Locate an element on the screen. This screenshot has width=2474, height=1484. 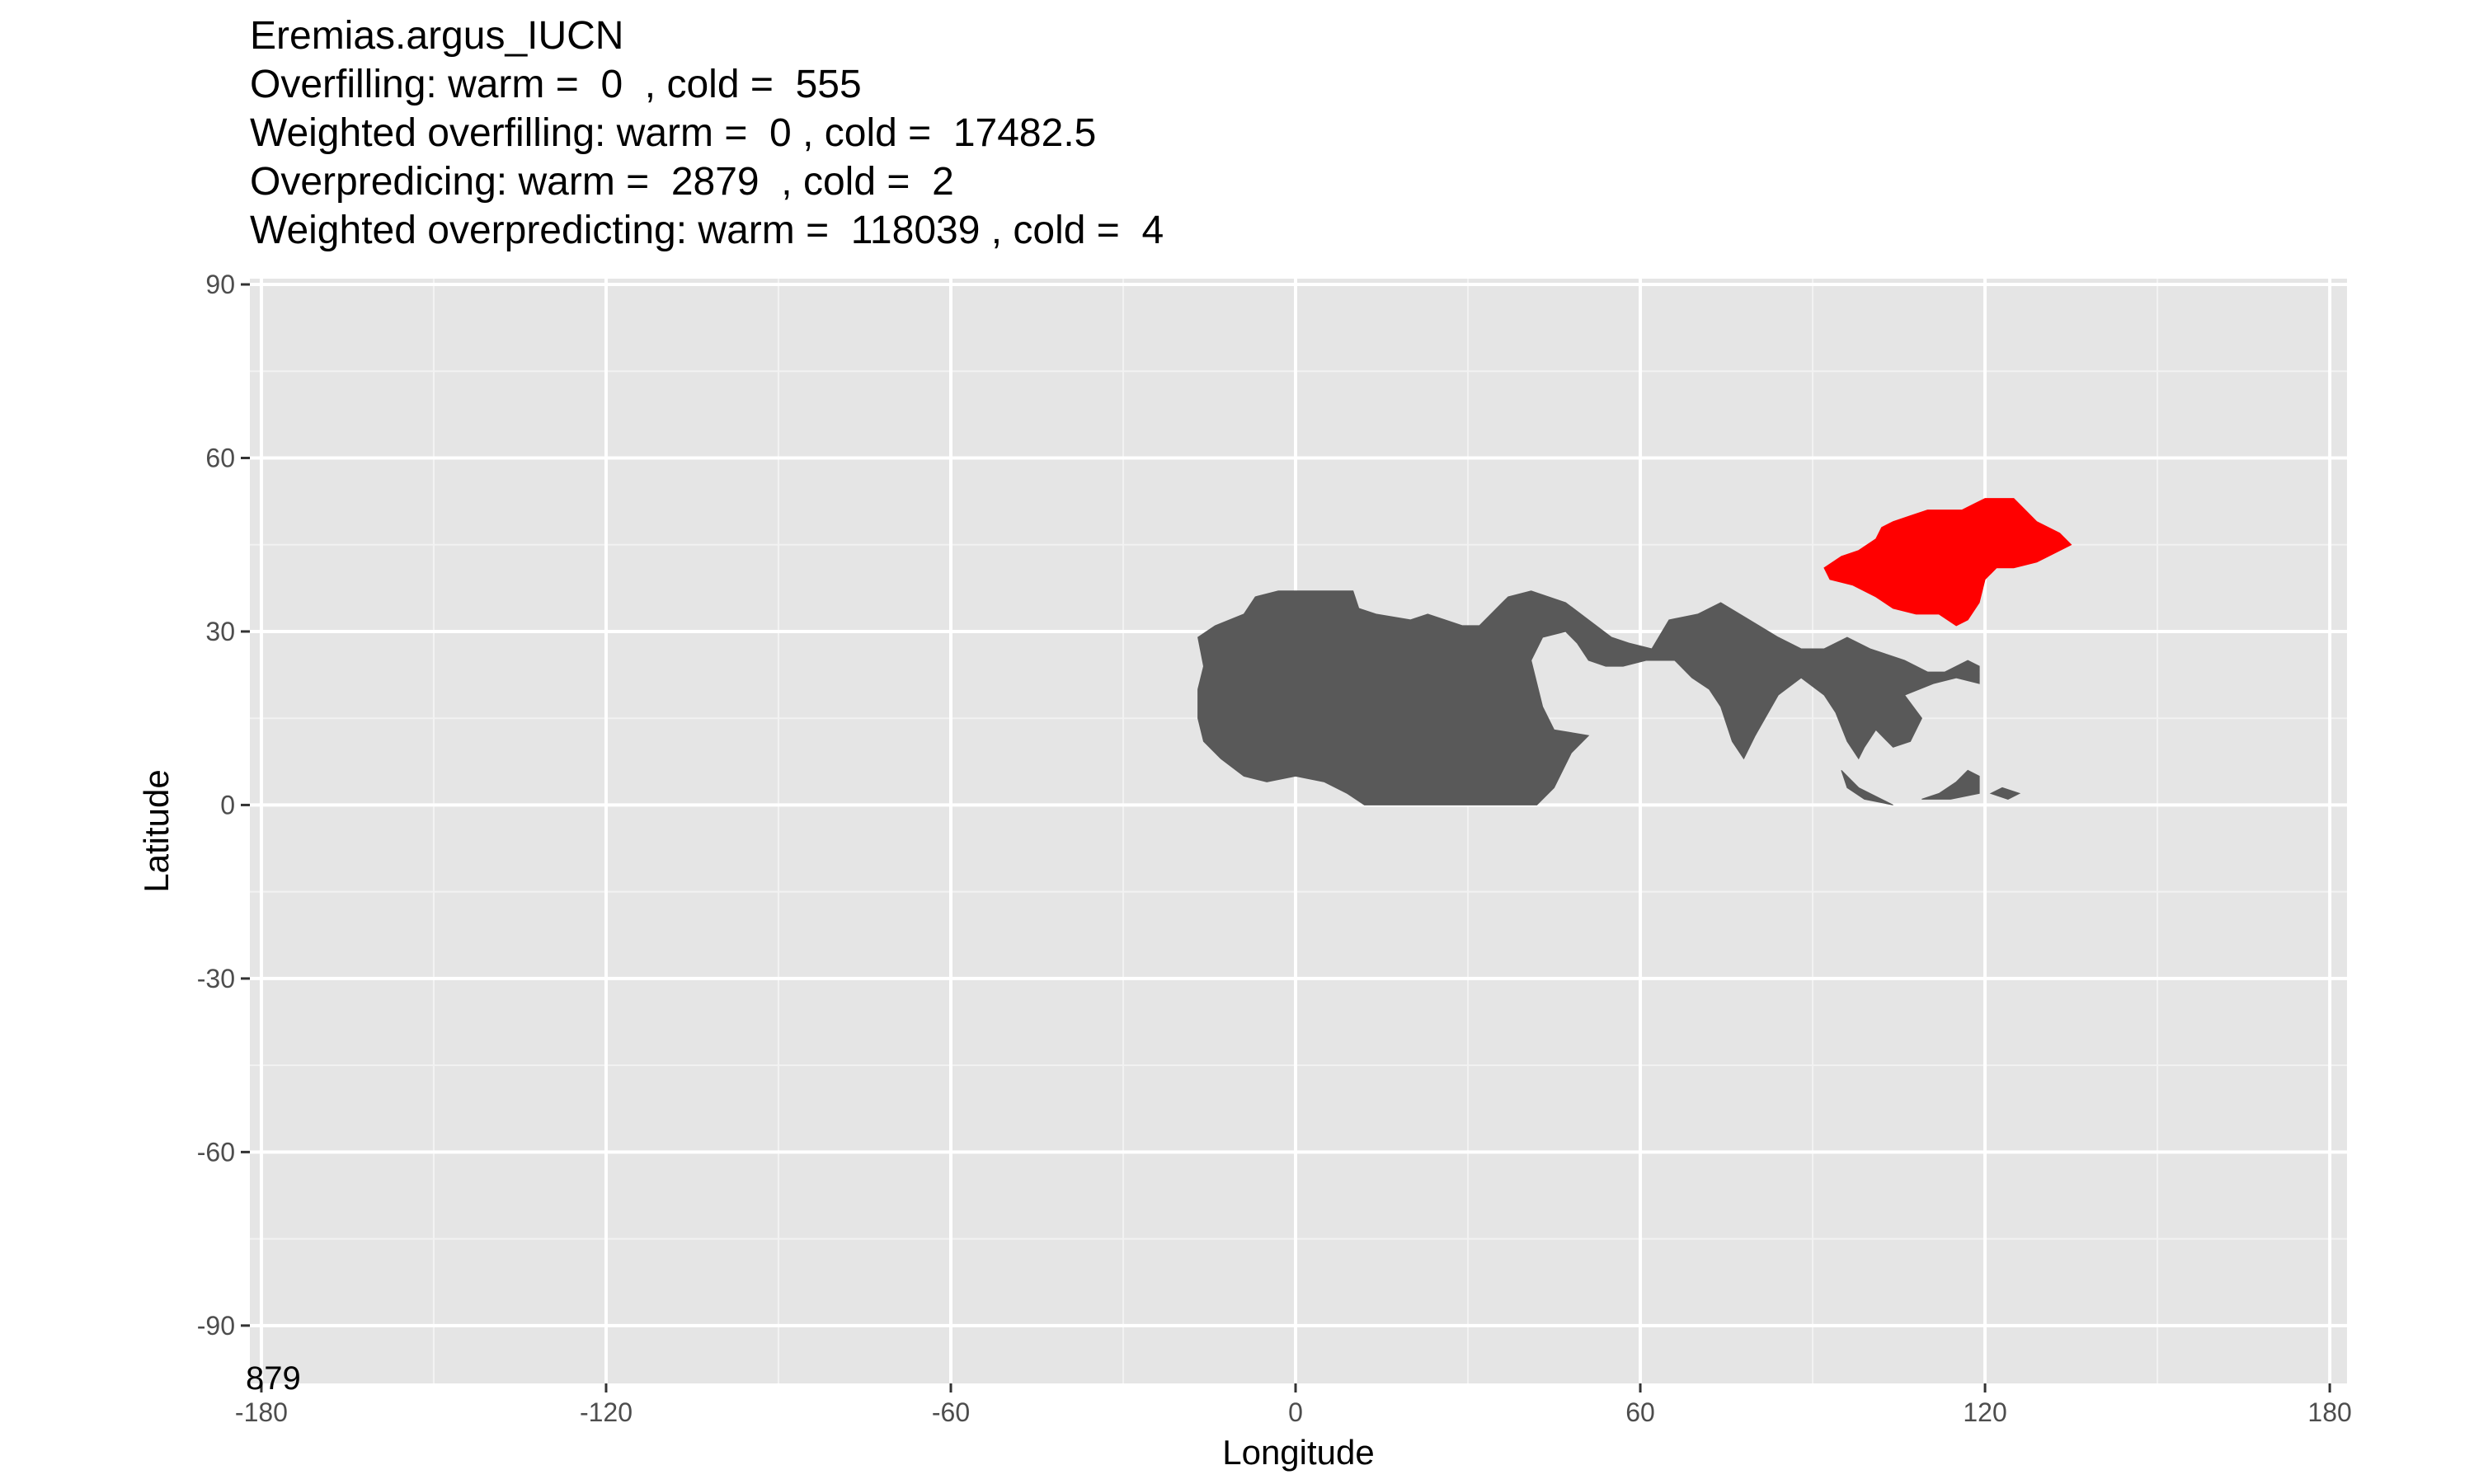
y-tick-label: -60 is located at coordinates (216, 1152).